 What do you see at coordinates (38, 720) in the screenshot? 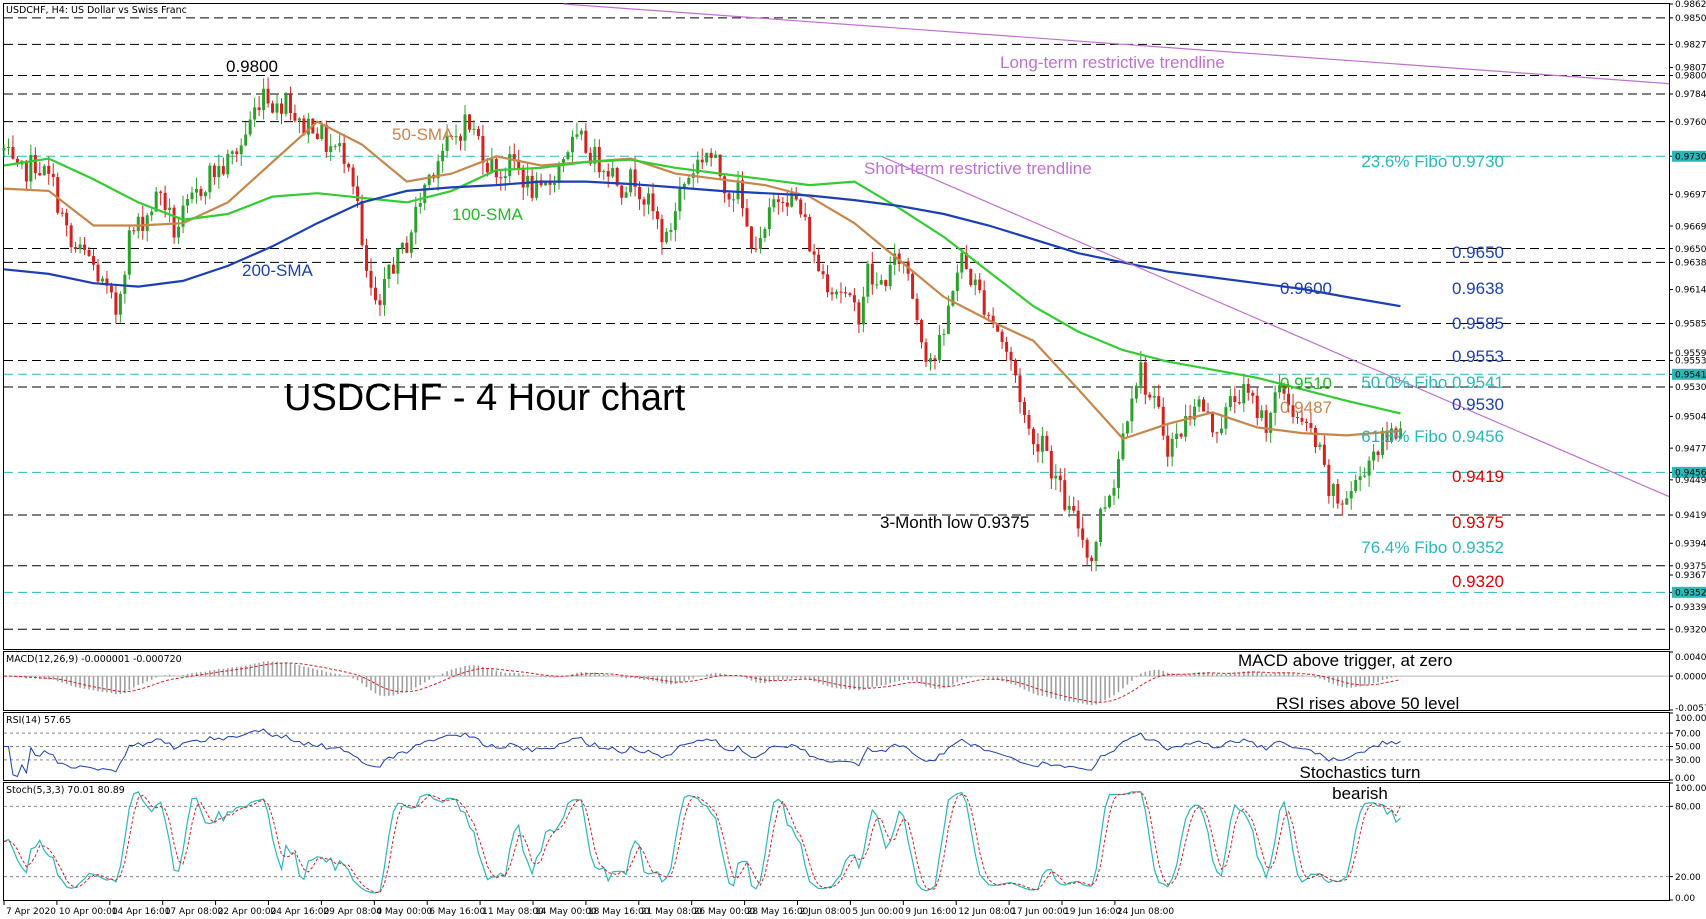
I see `rsi-header: RSI(14) 57.65` at bounding box center [38, 720].